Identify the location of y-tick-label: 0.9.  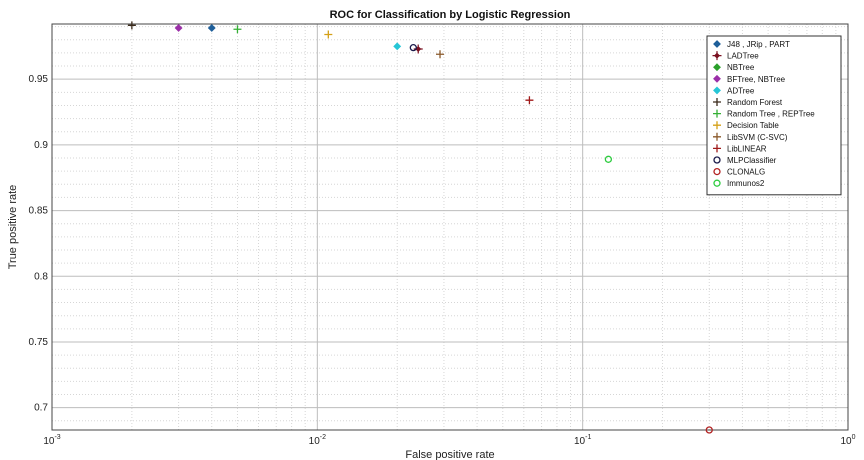
(41, 145).